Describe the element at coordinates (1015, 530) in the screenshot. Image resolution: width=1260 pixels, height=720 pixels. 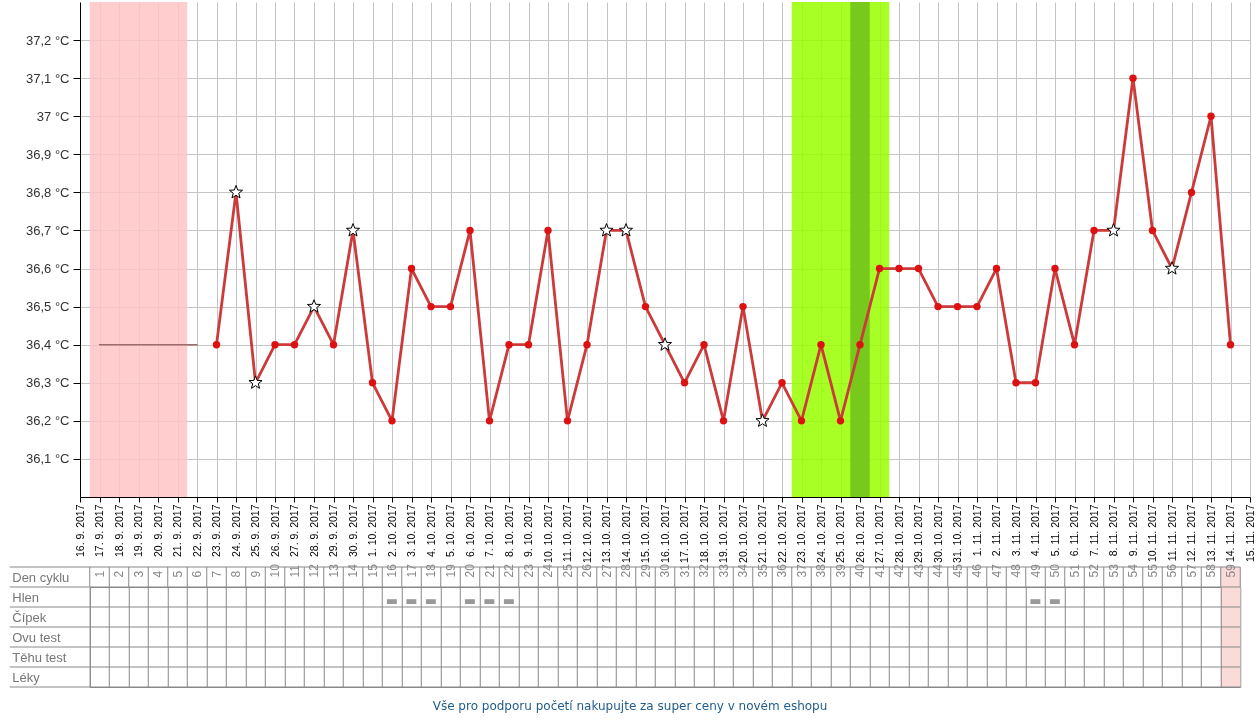
I see `x-tick-label: 3. 11. 2017` at that location.